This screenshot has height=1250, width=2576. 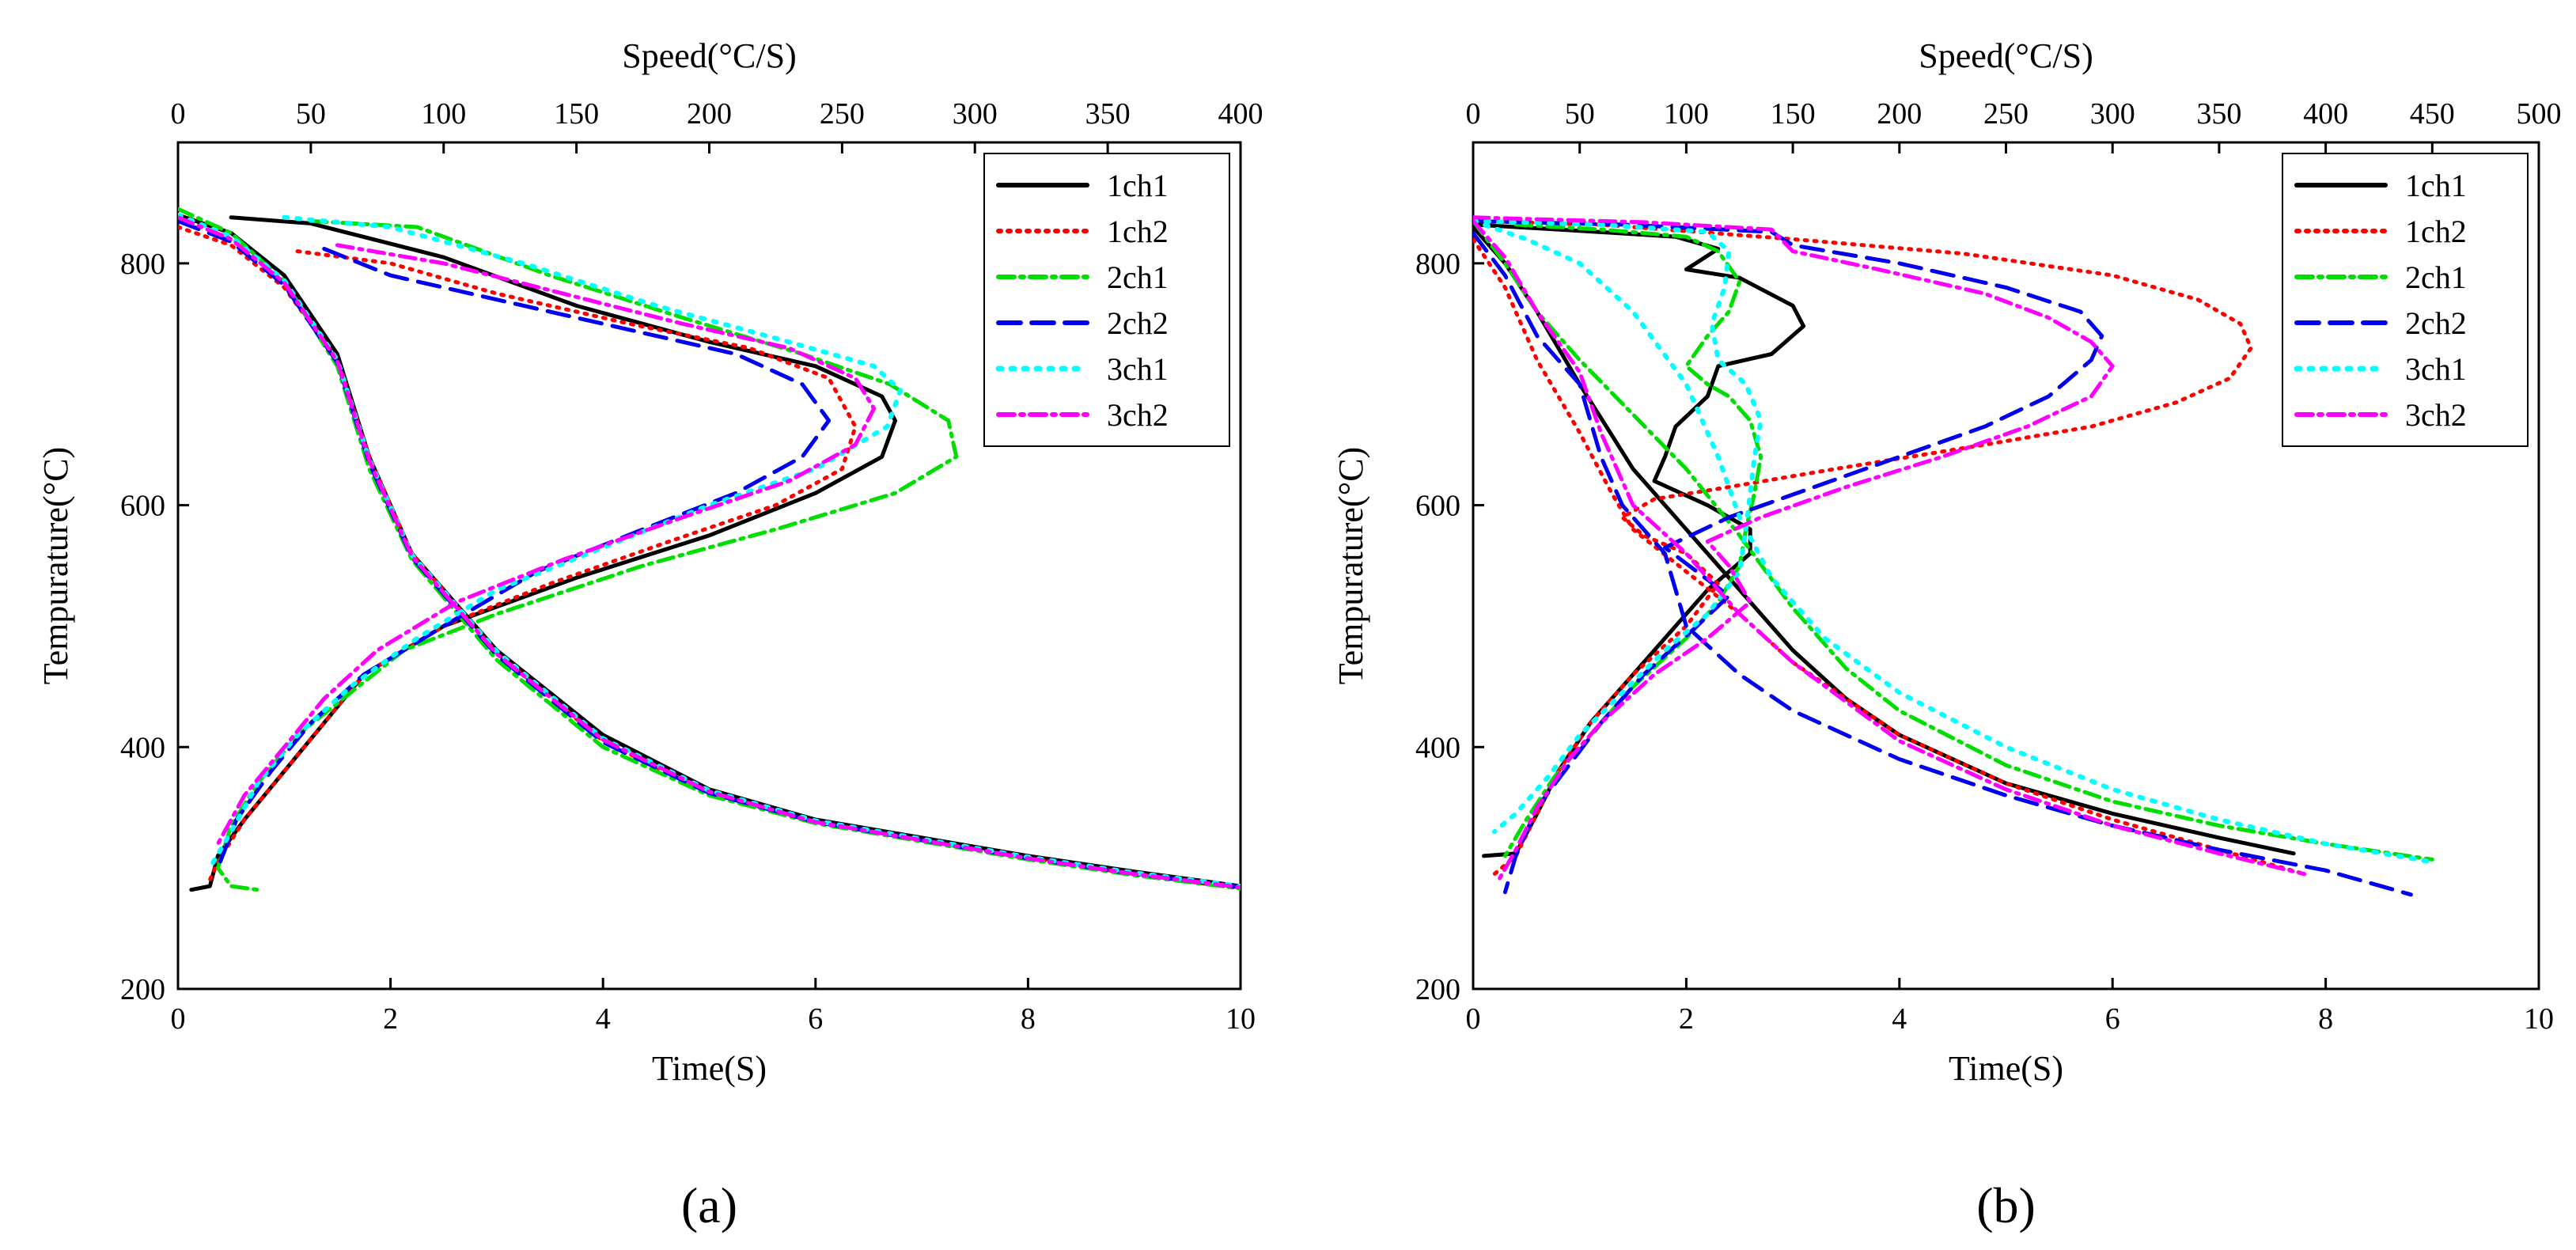 What do you see at coordinates (2006, 1205) in the screenshot?
I see `panel-label: (b)` at bounding box center [2006, 1205].